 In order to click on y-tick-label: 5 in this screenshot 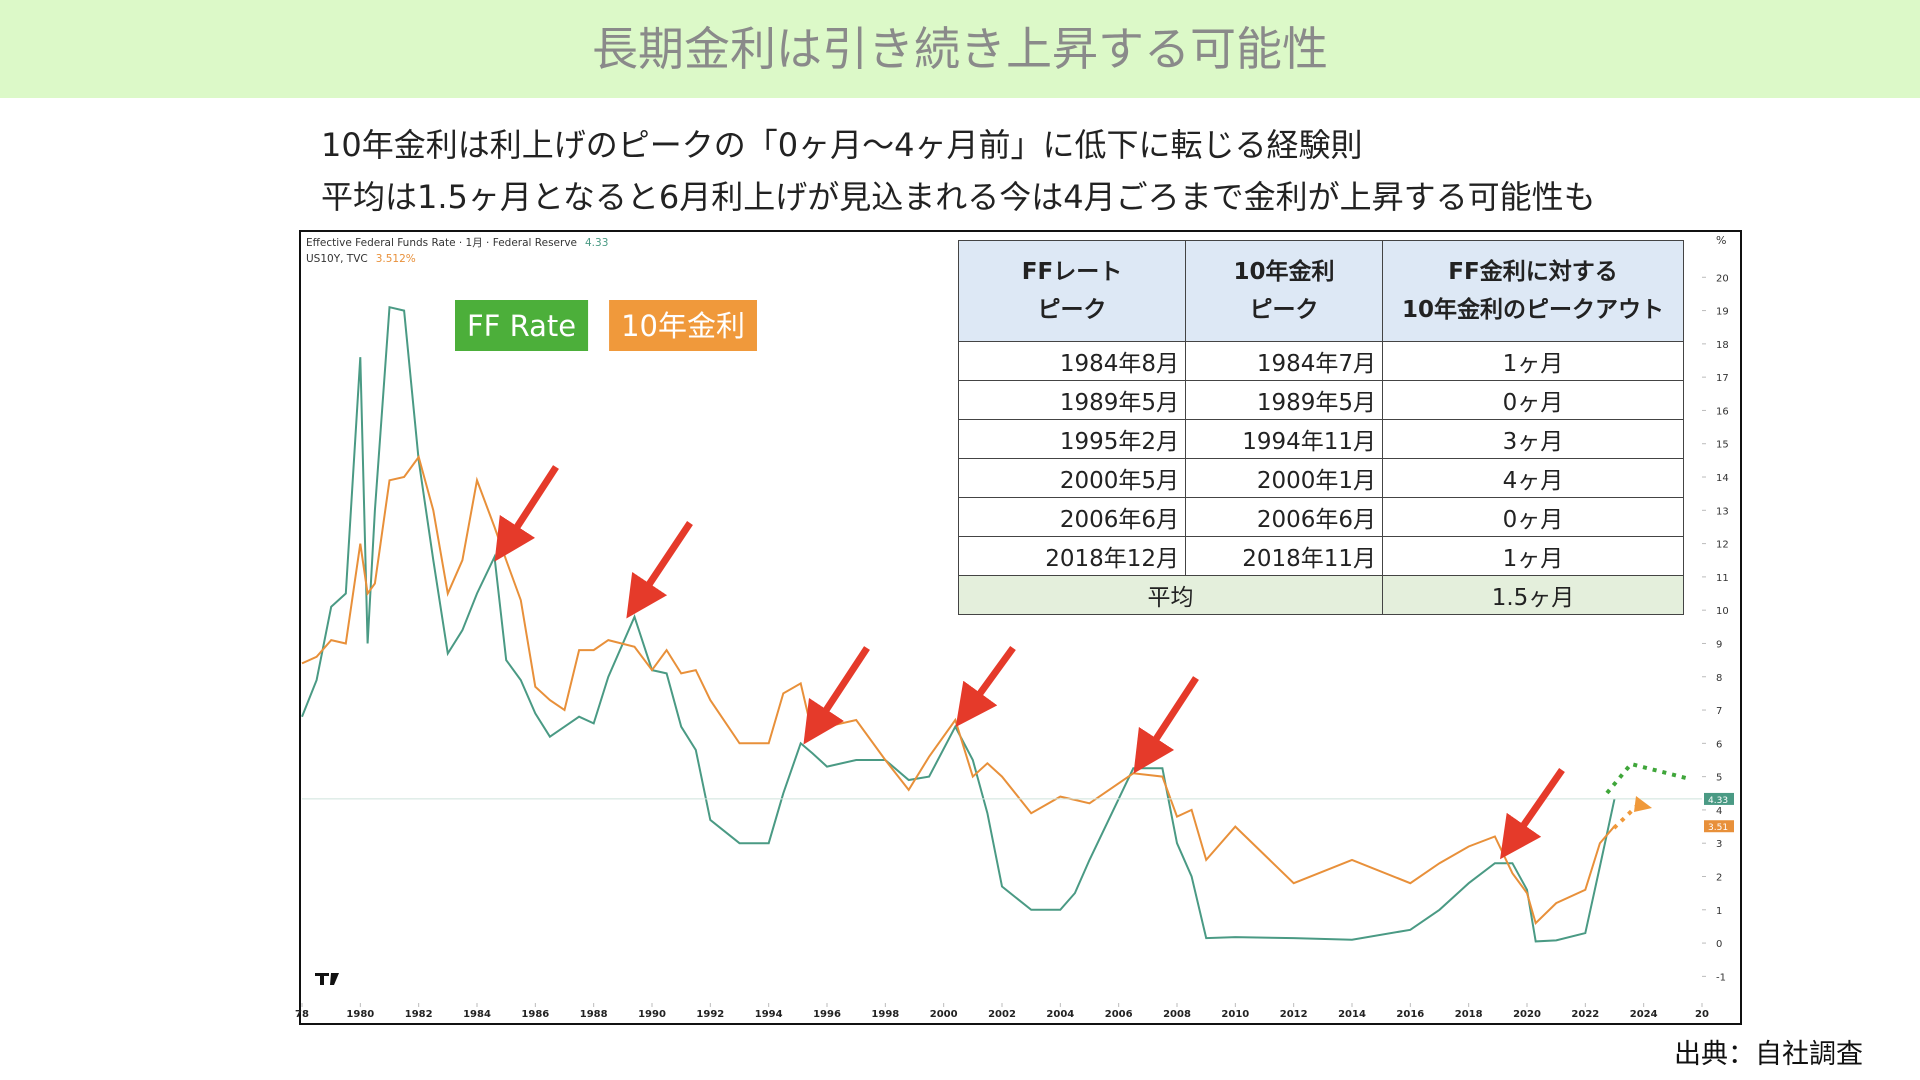, I will do `click(1719, 778)`.